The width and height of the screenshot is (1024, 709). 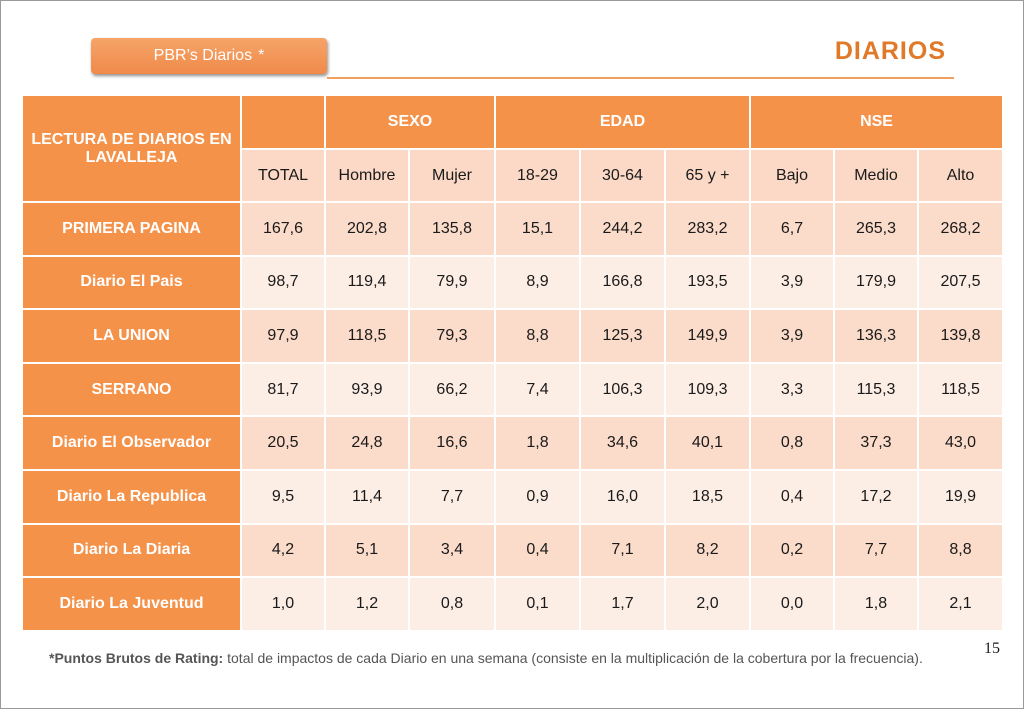 What do you see at coordinates (537, 604) in the screenshot?
I see `table-cell: 0,1` at bounding box center [537, 604].